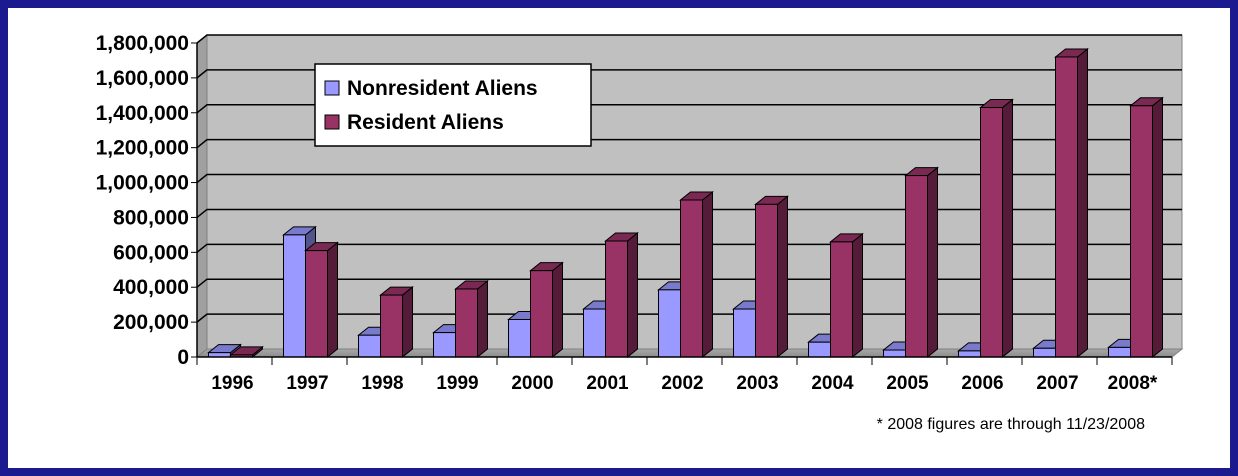 The width and height of the screenshot is (1238, 476). I want to click on legend-label-nonresident: Nonresident Aliens, so click(442, 88).